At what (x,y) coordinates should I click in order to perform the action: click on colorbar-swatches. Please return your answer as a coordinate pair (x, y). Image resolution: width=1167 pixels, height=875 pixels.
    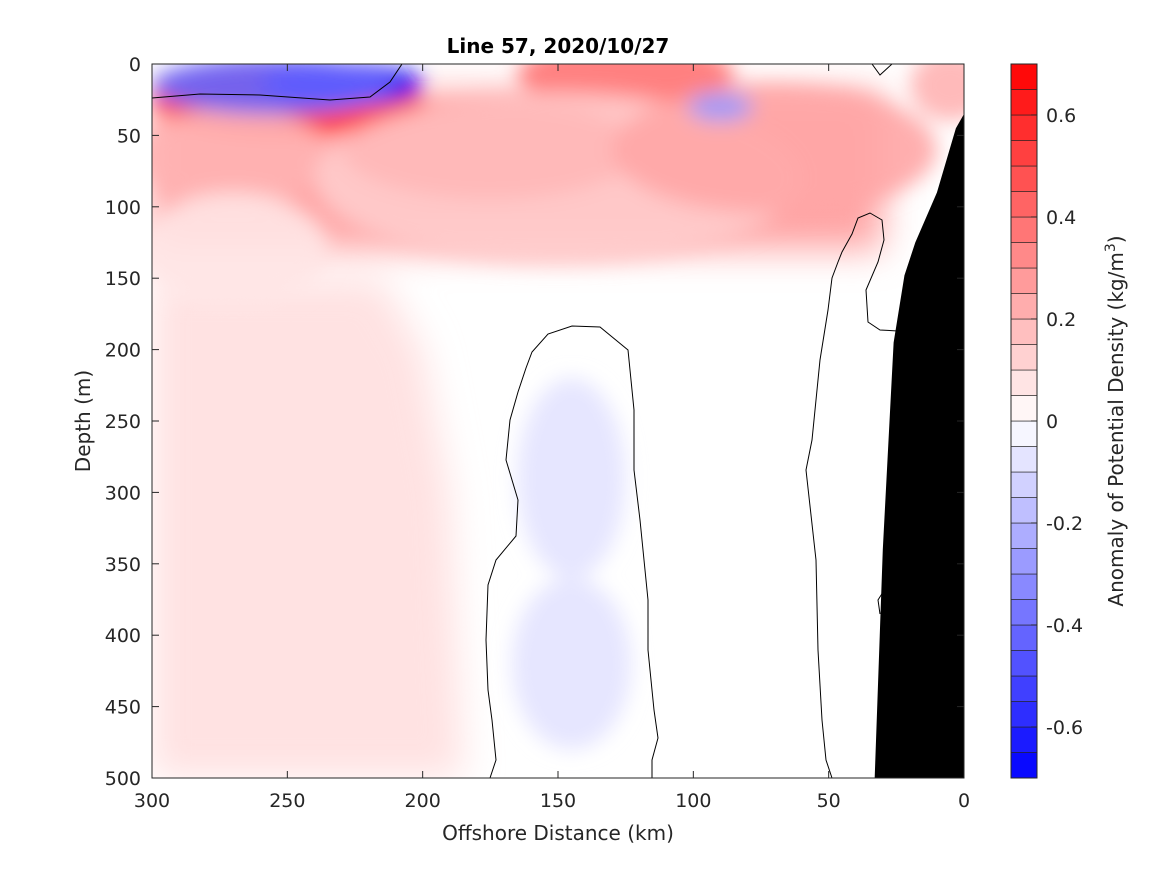
    Looking at the image, I should click on (1024, 421).